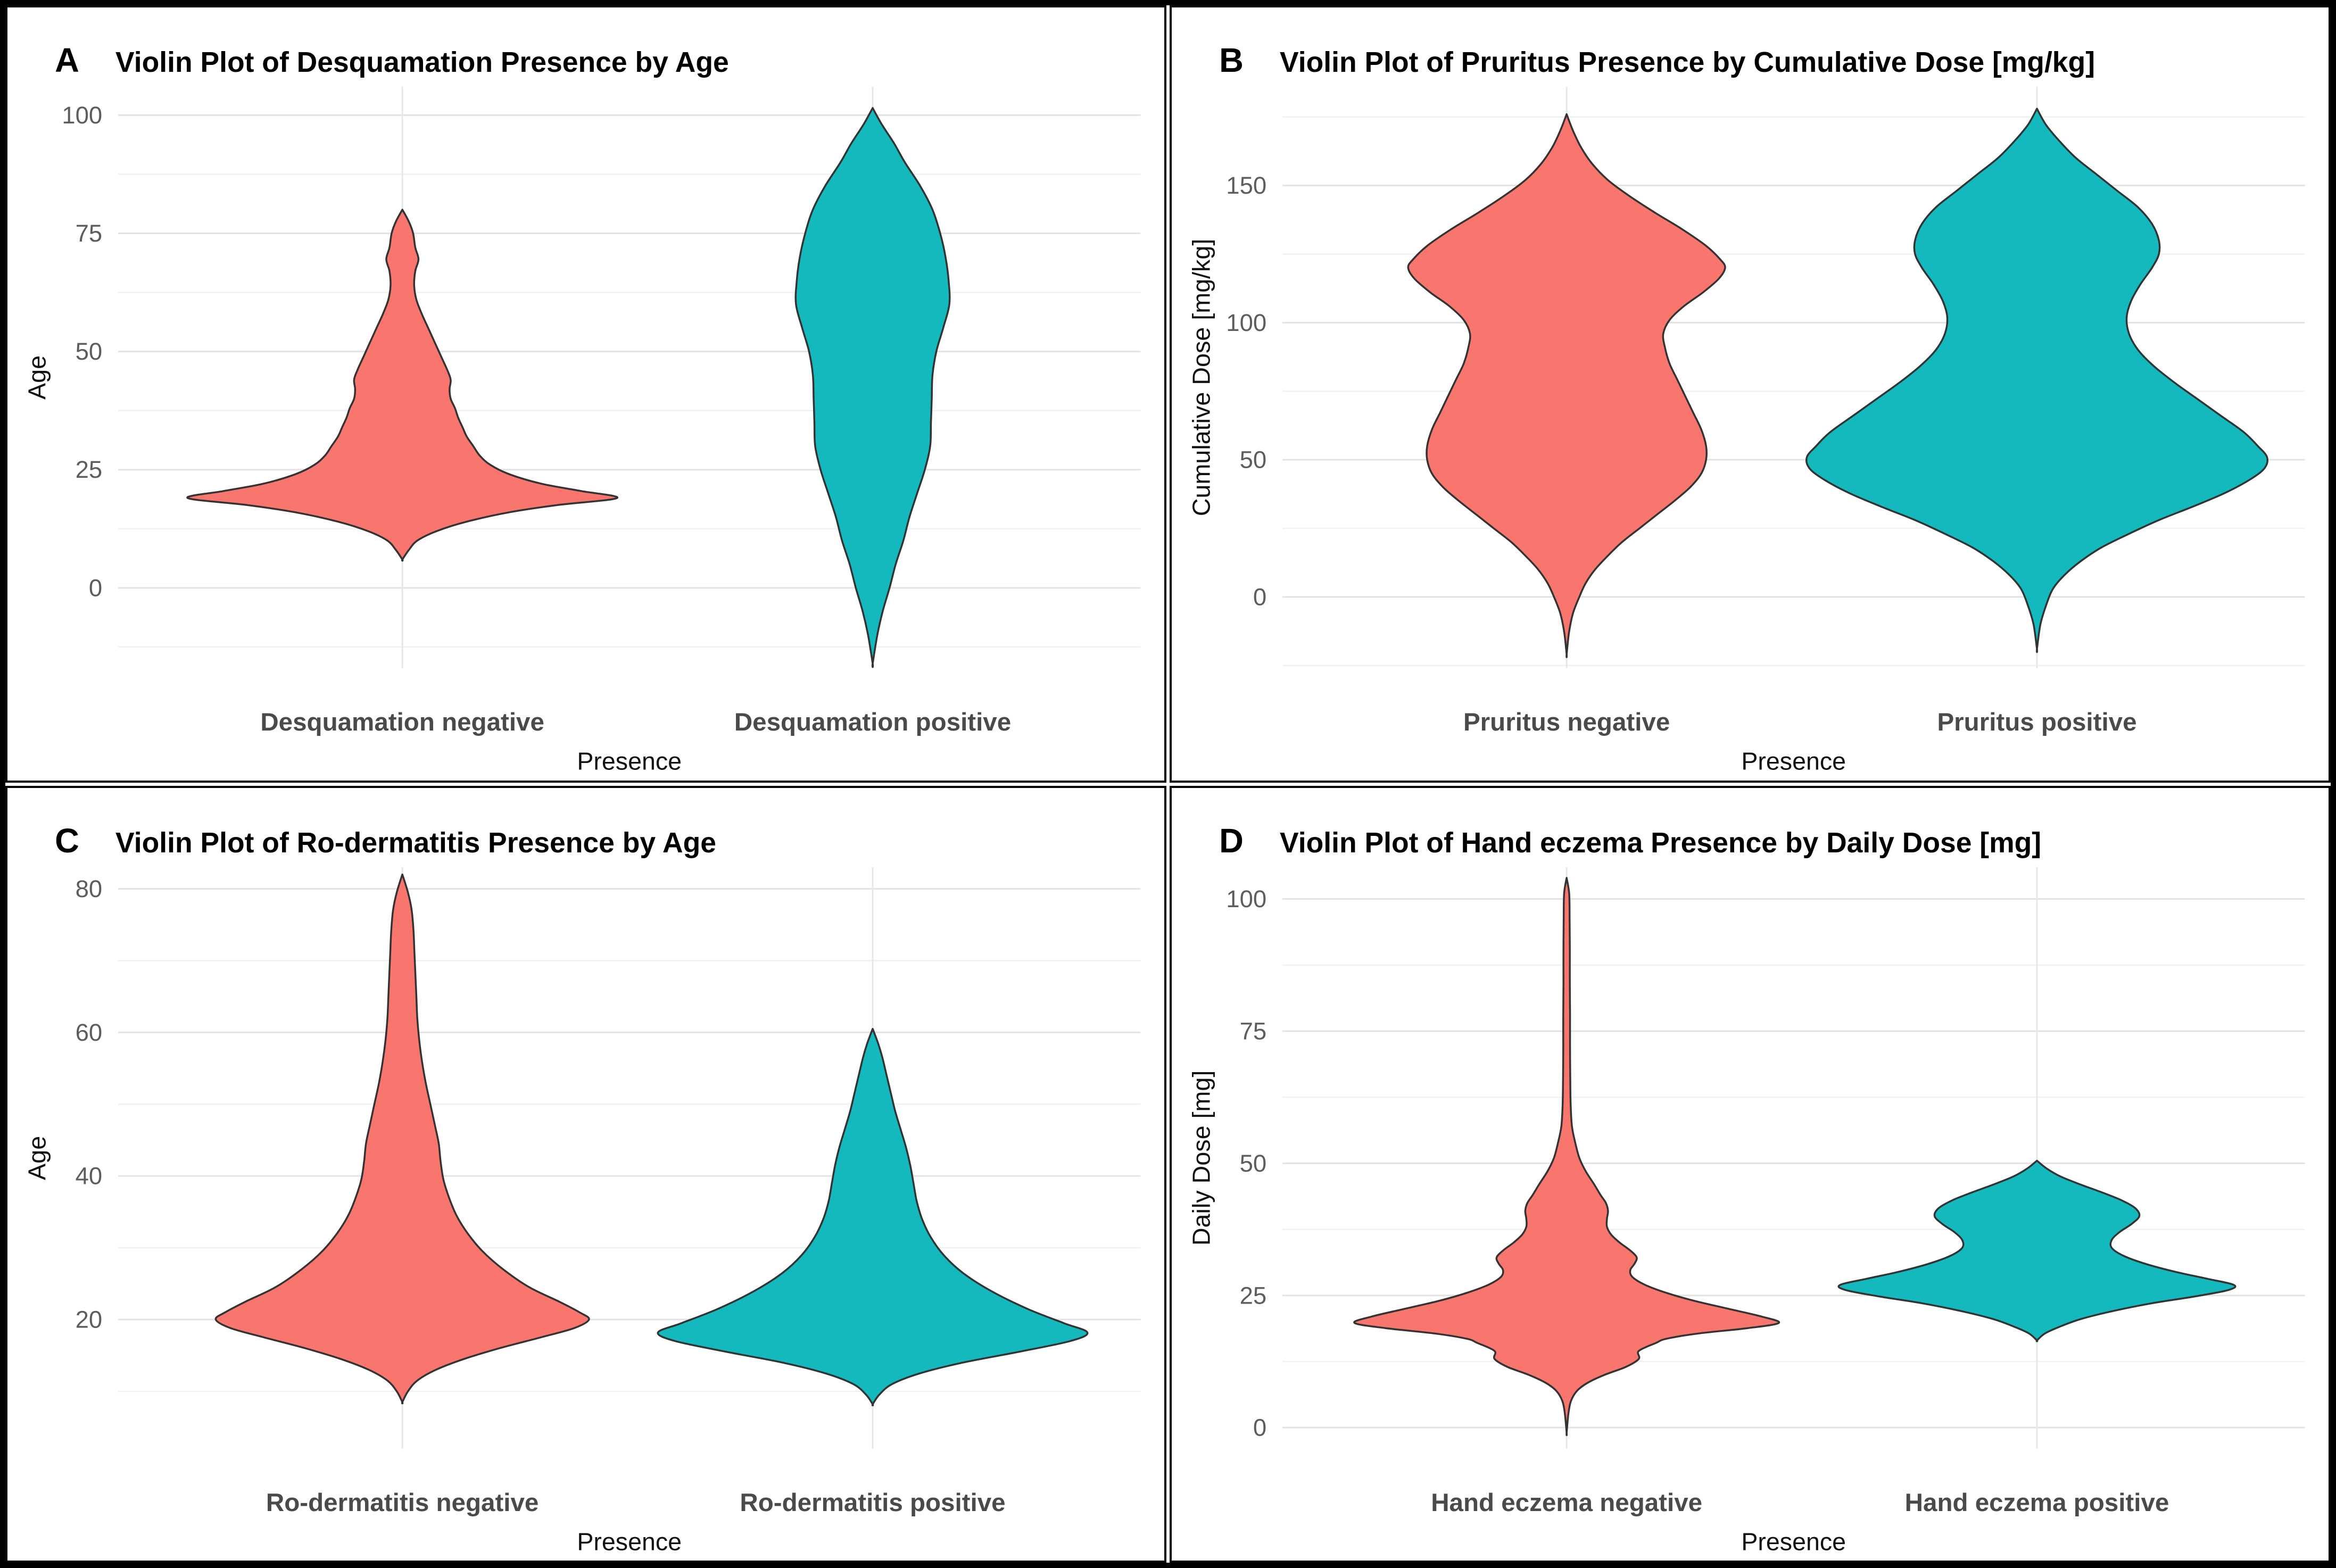 This screenshot has width=2336, height=1568. Describe the element at coordinates (1246, 391) in the screenshot. I see `tick-layer: 0 50 100 150` at that location.